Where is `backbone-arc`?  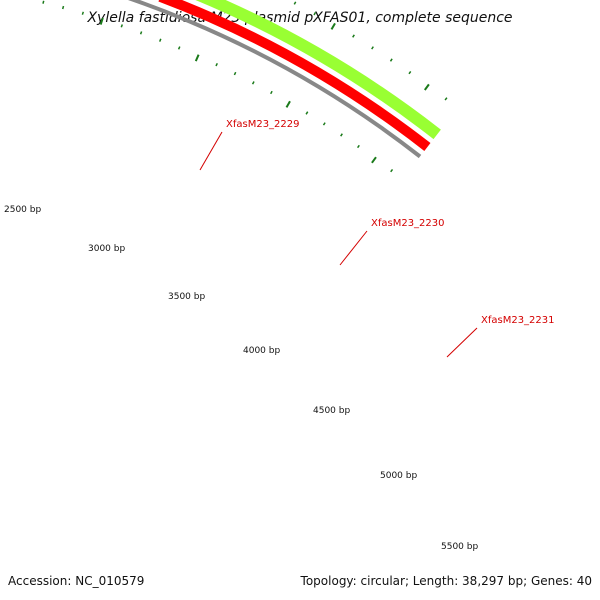 backbone-arc is located at coordinates (274, 79).